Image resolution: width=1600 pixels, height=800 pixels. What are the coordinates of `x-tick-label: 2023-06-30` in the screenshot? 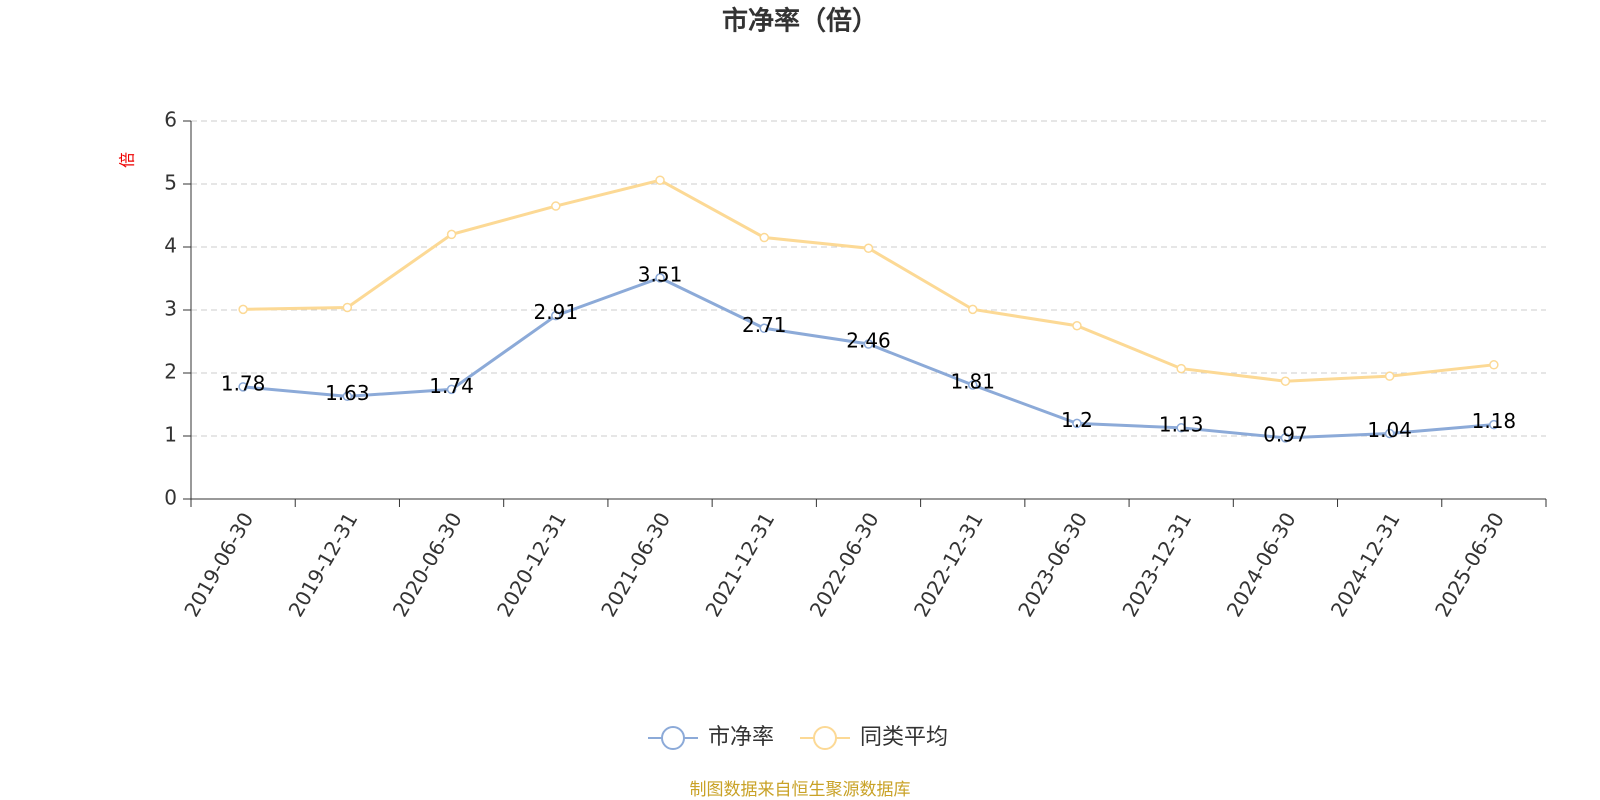 It's located at (1052, 564).